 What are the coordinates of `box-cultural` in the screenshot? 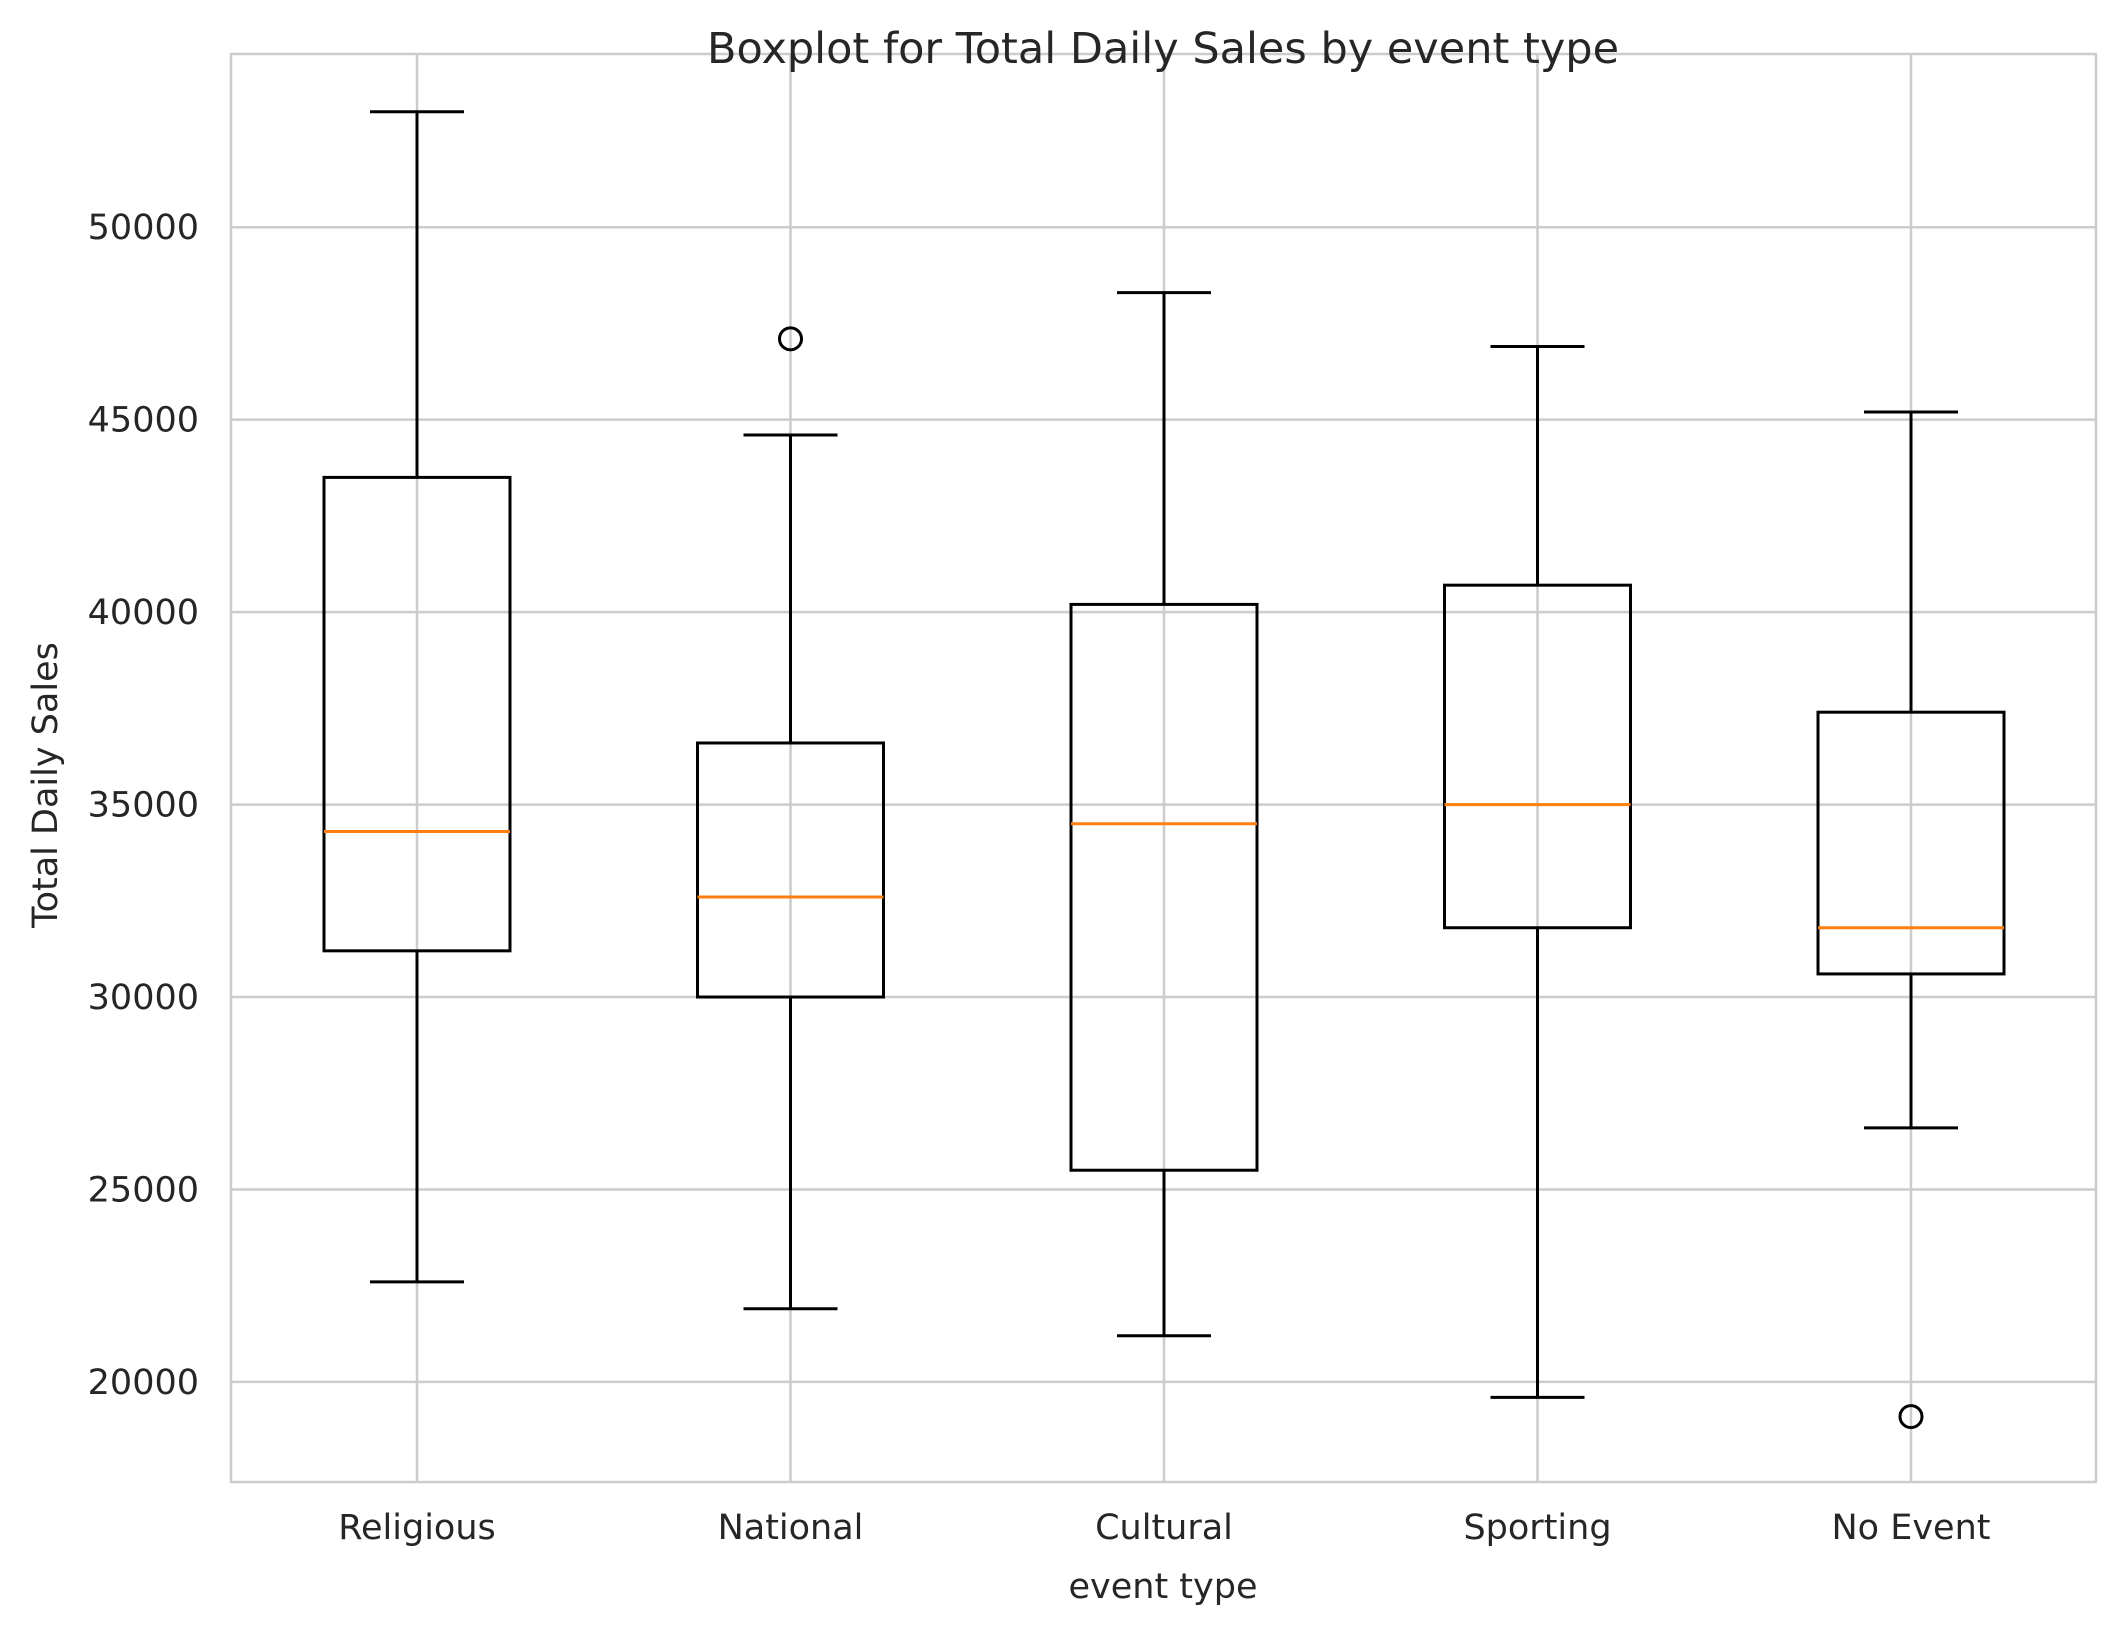 It's located at (1164, 814).